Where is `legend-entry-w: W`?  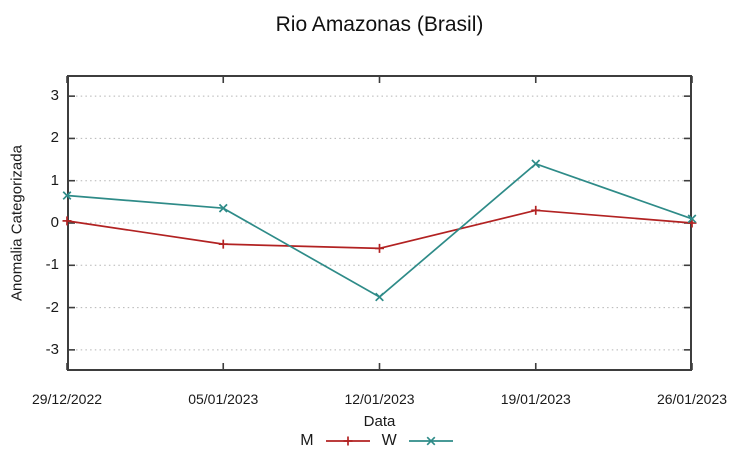 legend-entry-w: W is located at coordinates (417, 441).